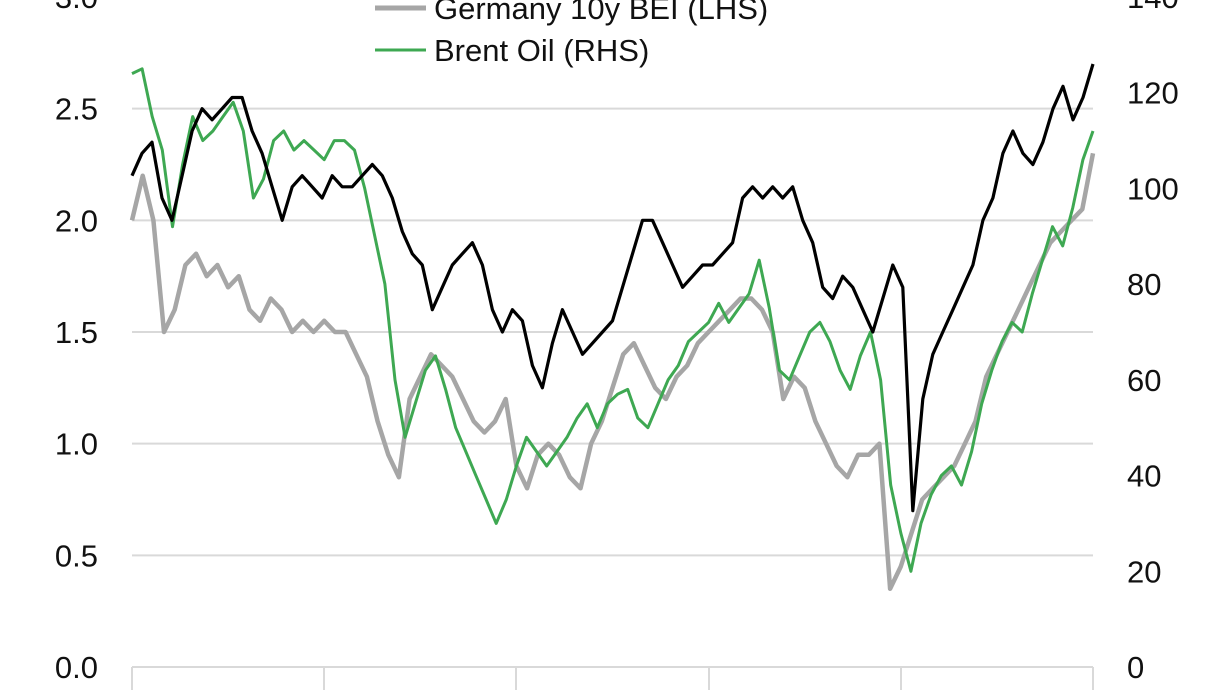 The height and width of the screenshot is (690, 1226). What do you see at coordinates (1144, 284) in the screenshot?
I see `right-tick-label: 80` at bounding box center [1144, 284].